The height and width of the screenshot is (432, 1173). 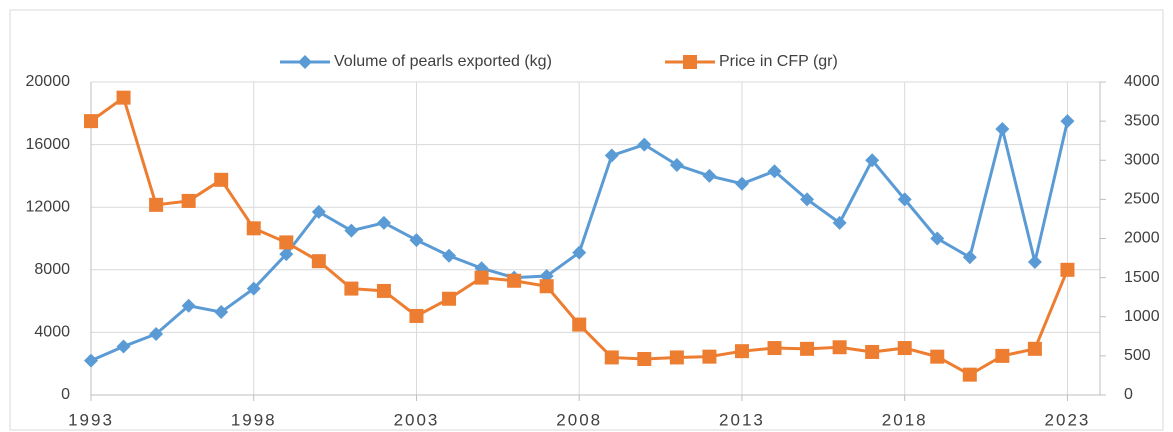 What do you see at coordinates (91, 419) in the screenshot?
I see `x-tick-label: 1993` at bounding box center [91, 419].